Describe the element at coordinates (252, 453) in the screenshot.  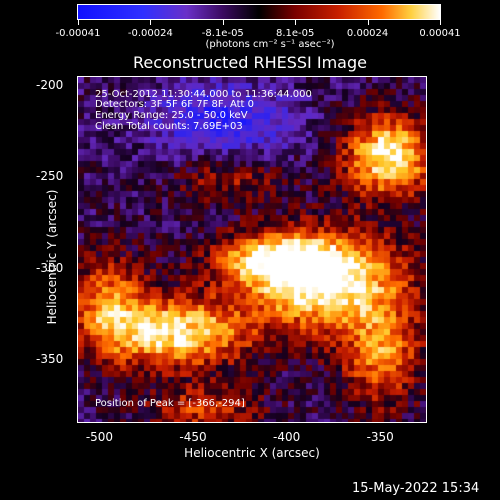
I see `x-axis-label: Heliocentric X (arcsec)` at that location.